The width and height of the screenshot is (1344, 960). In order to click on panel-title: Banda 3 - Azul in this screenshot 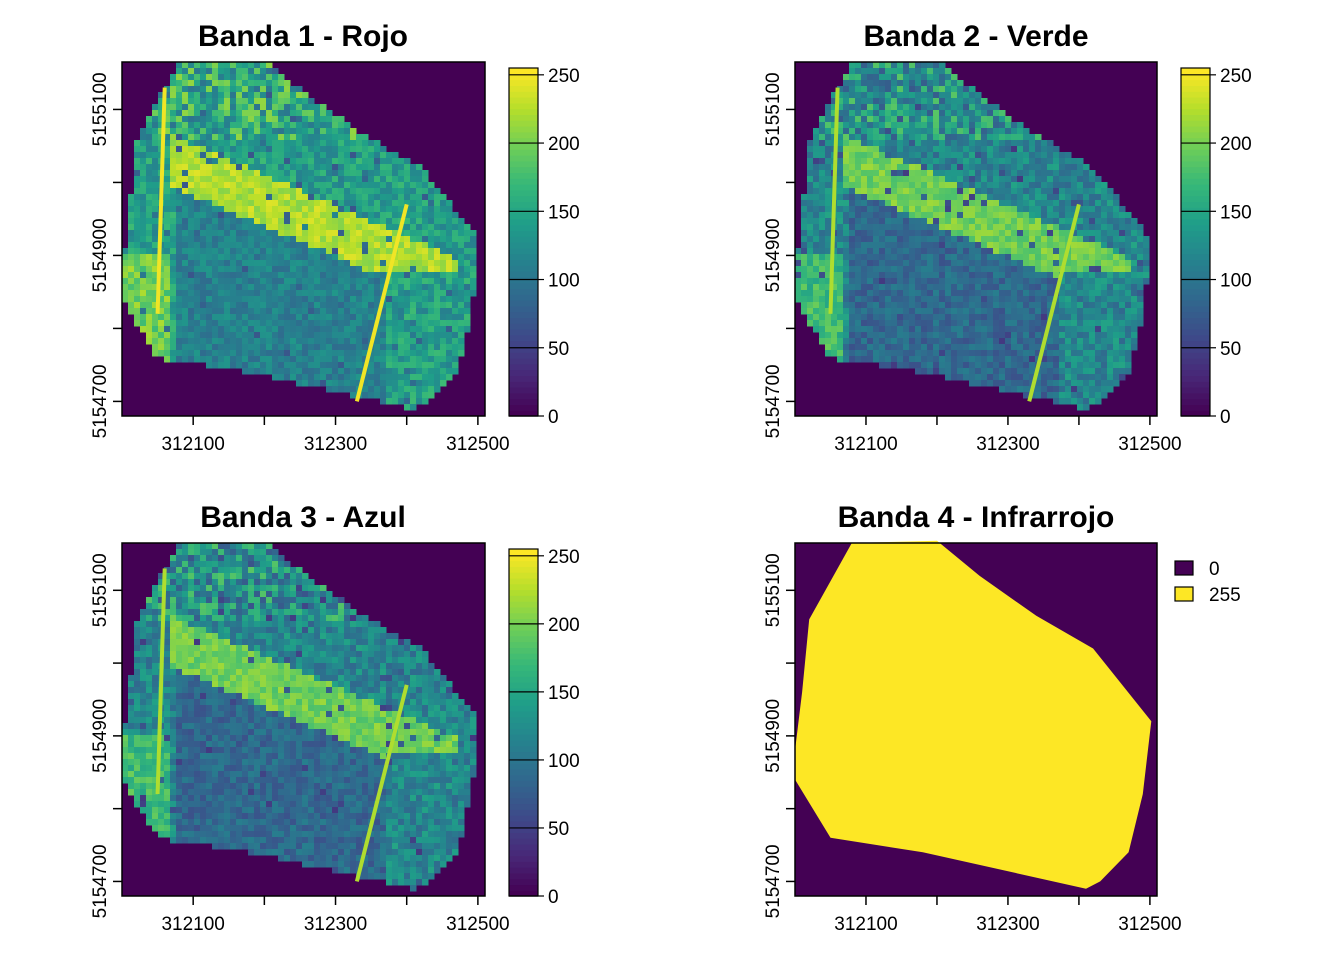, I will do `click(303, 517)`.